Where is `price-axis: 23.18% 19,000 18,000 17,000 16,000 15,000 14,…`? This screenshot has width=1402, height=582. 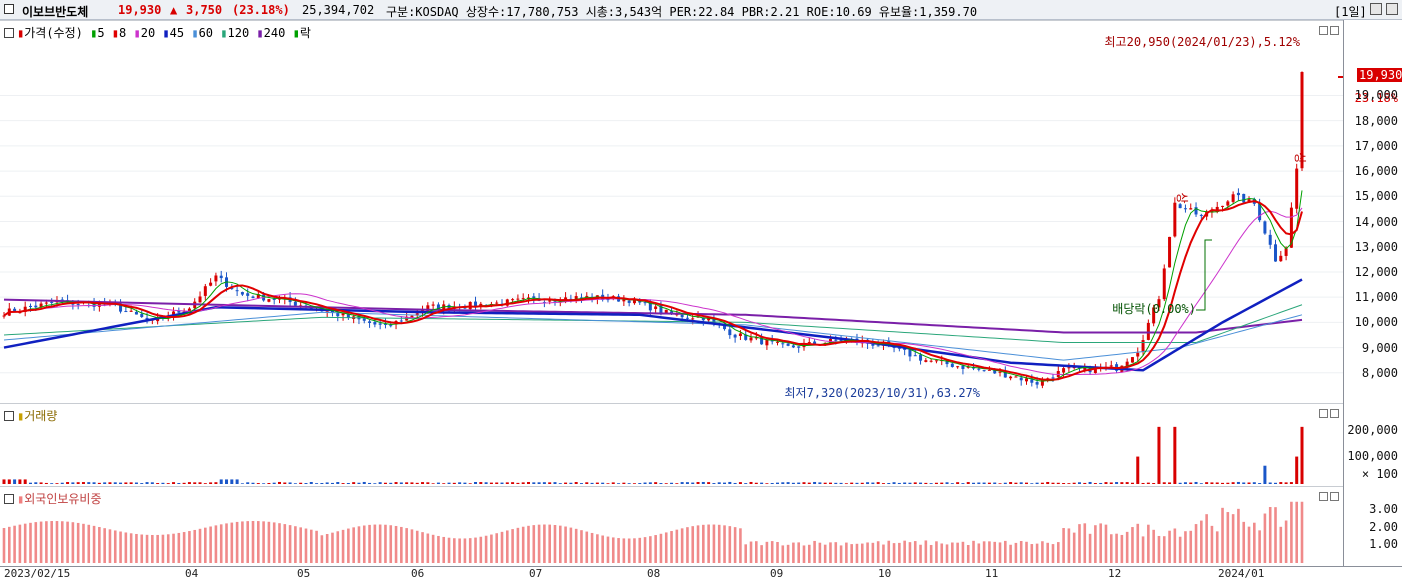 price-axis: 23.18% 19,000 18,000 17,000 16,000 15,000 14,… is located at coordinates (1372, 211).